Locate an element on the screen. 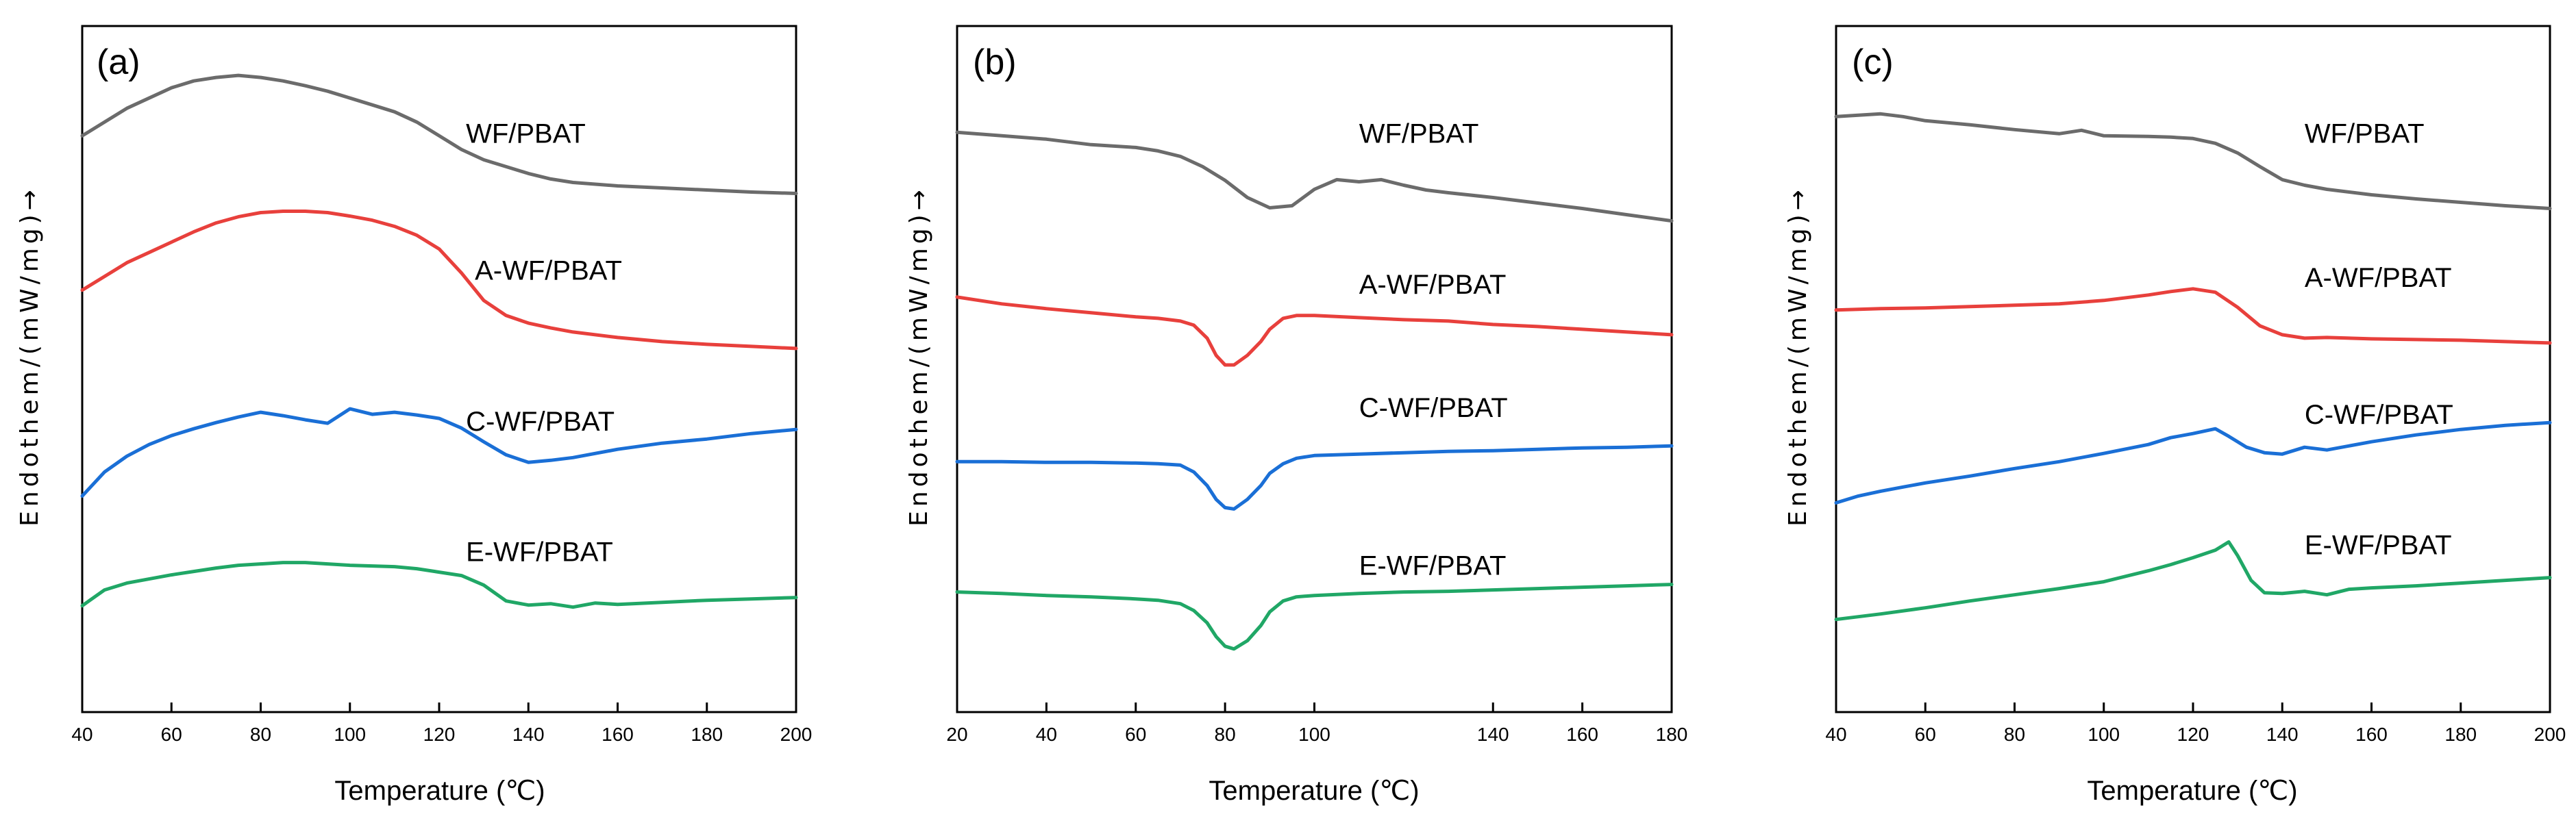 Image resolution: width=2576 pixels, height=823 pixels. panel-c-series-label-2: A-WF/PBAT is located at coordinates (2378, 278).